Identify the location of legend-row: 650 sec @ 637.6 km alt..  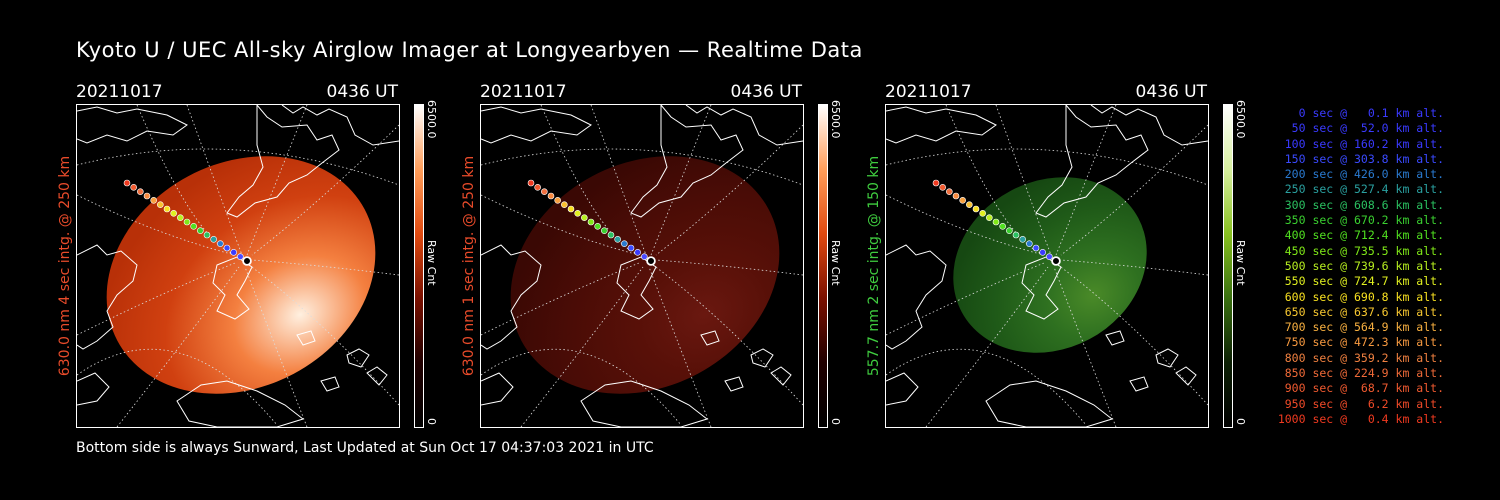
(1364, 311).